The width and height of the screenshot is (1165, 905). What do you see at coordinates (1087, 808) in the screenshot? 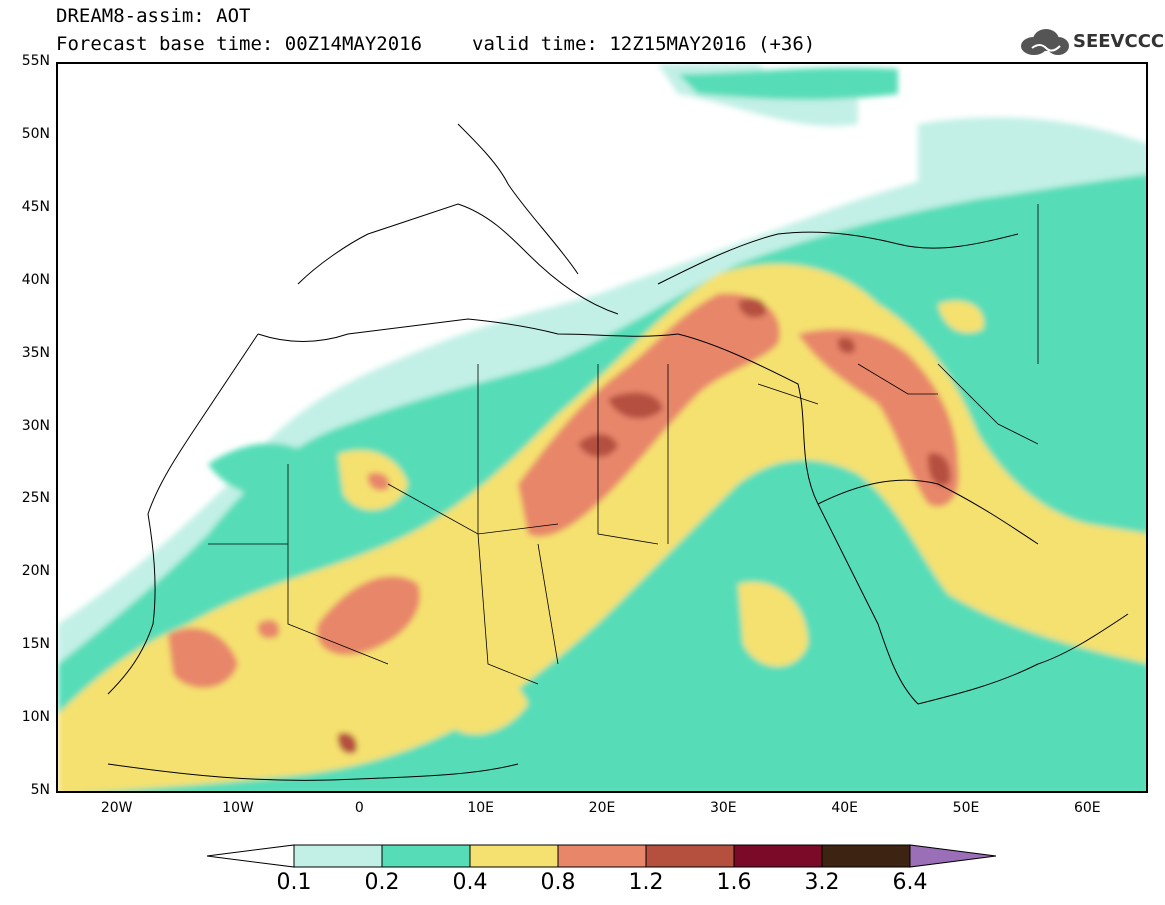
I see `lon-tick-label: 60E` at bounding box center [1087, 808].